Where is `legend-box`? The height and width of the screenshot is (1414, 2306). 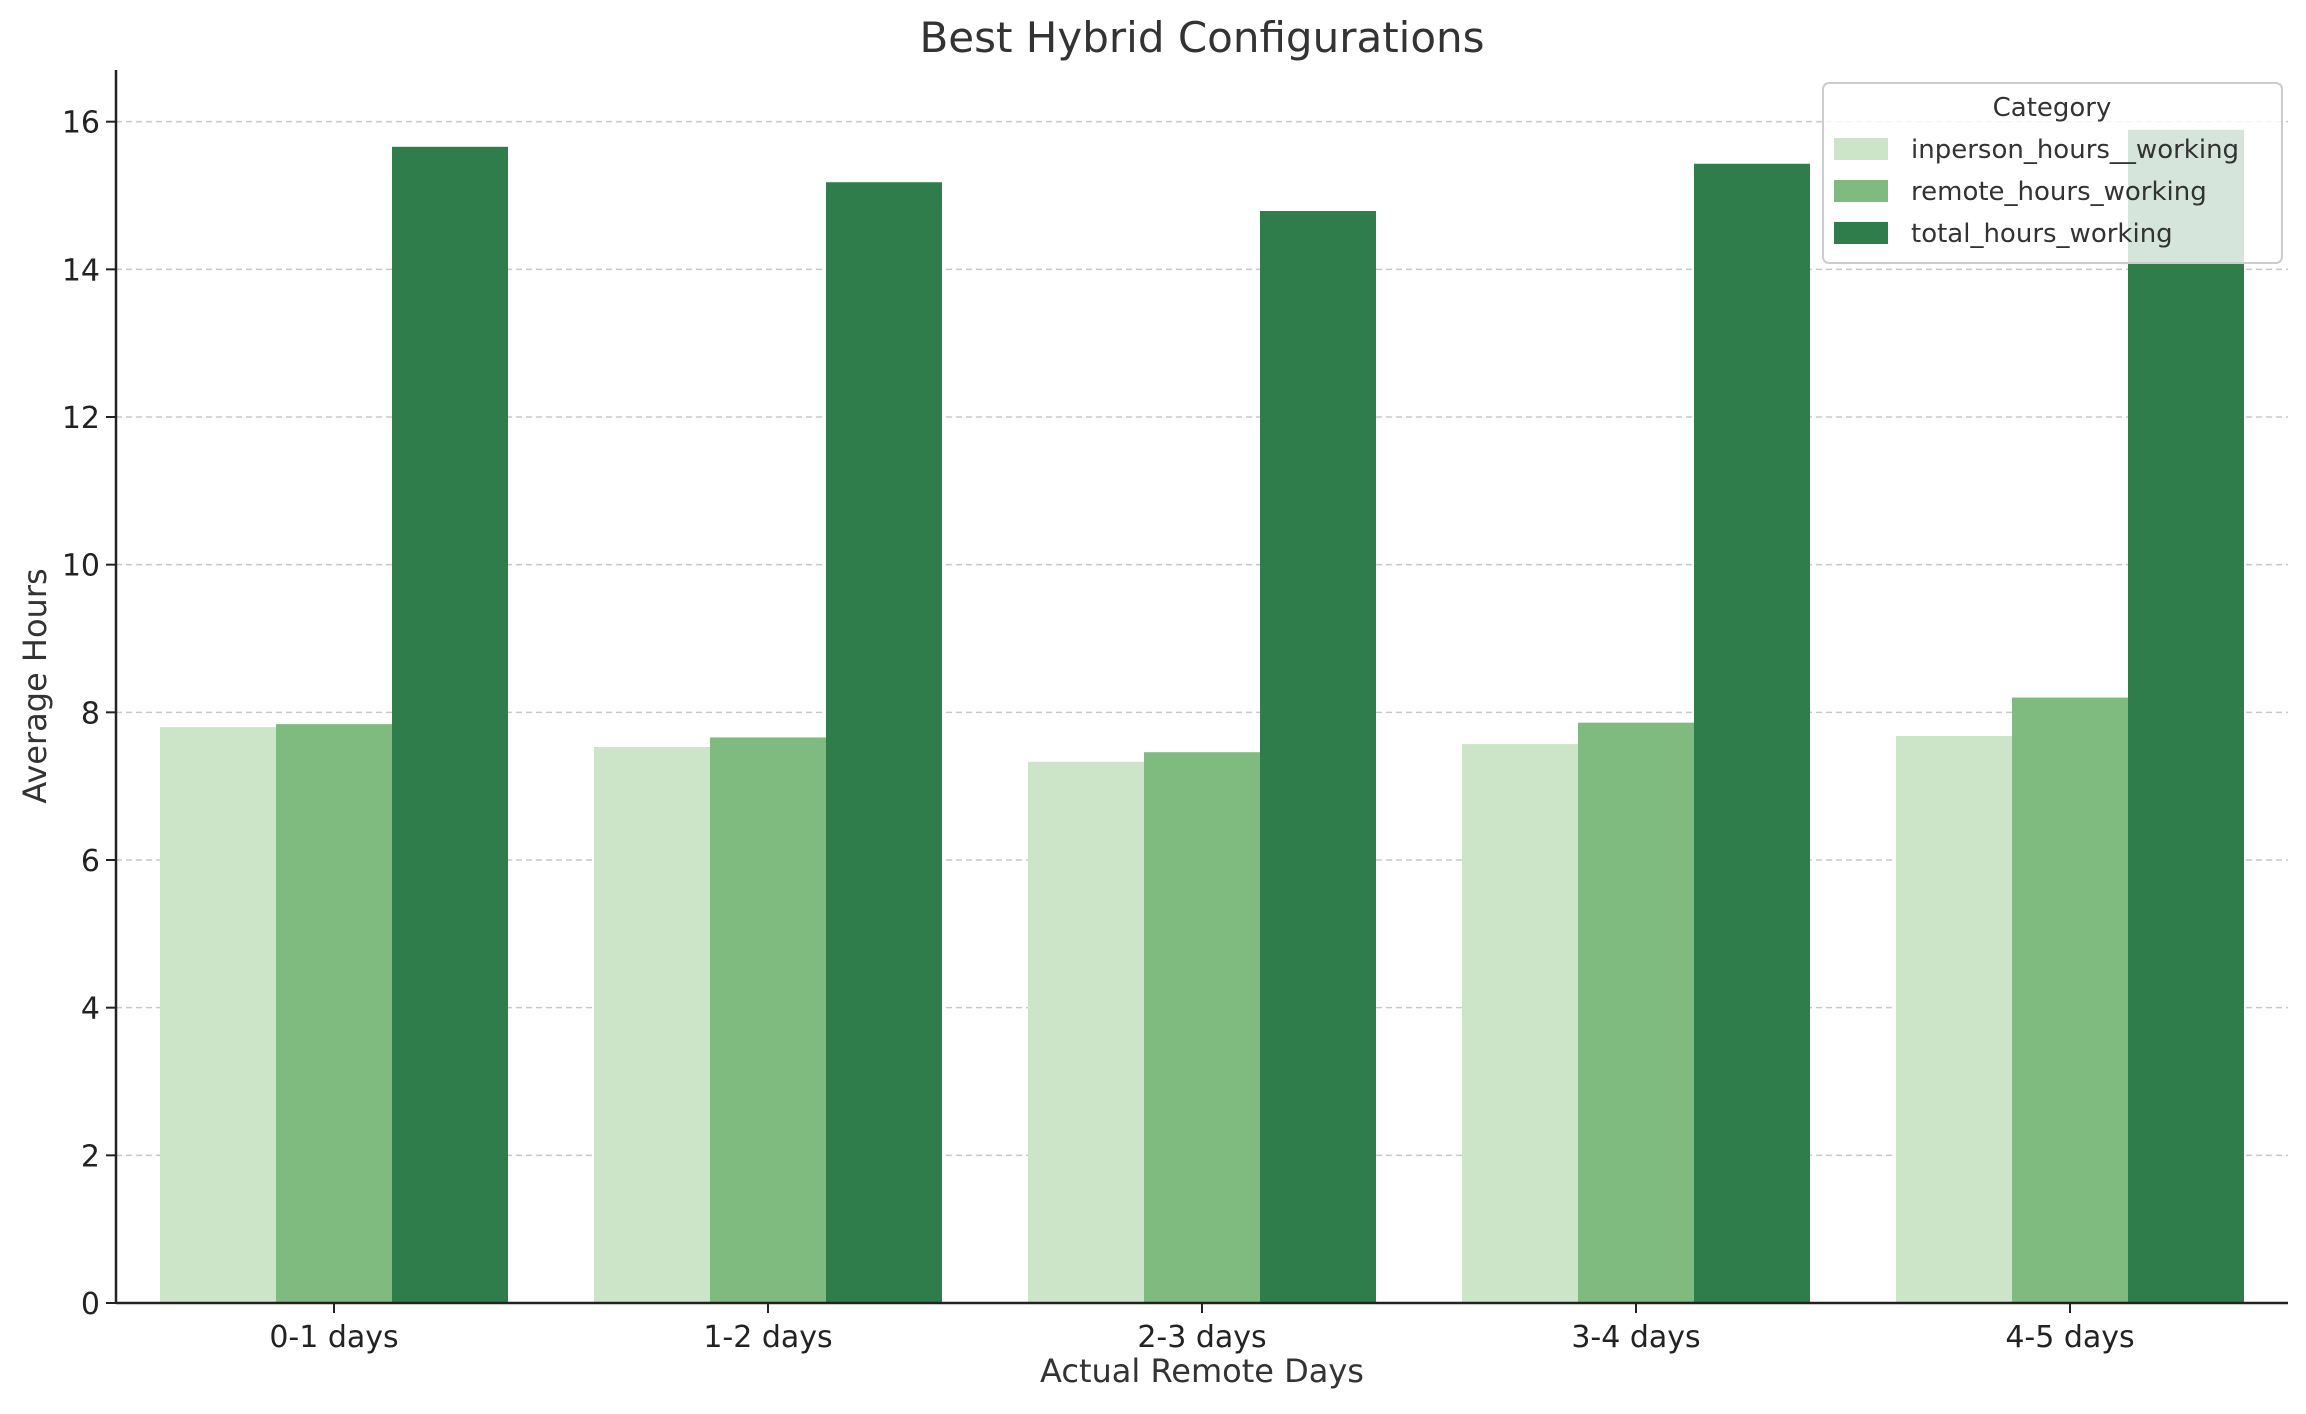 legend-box is located at coordinates (2052, 173).